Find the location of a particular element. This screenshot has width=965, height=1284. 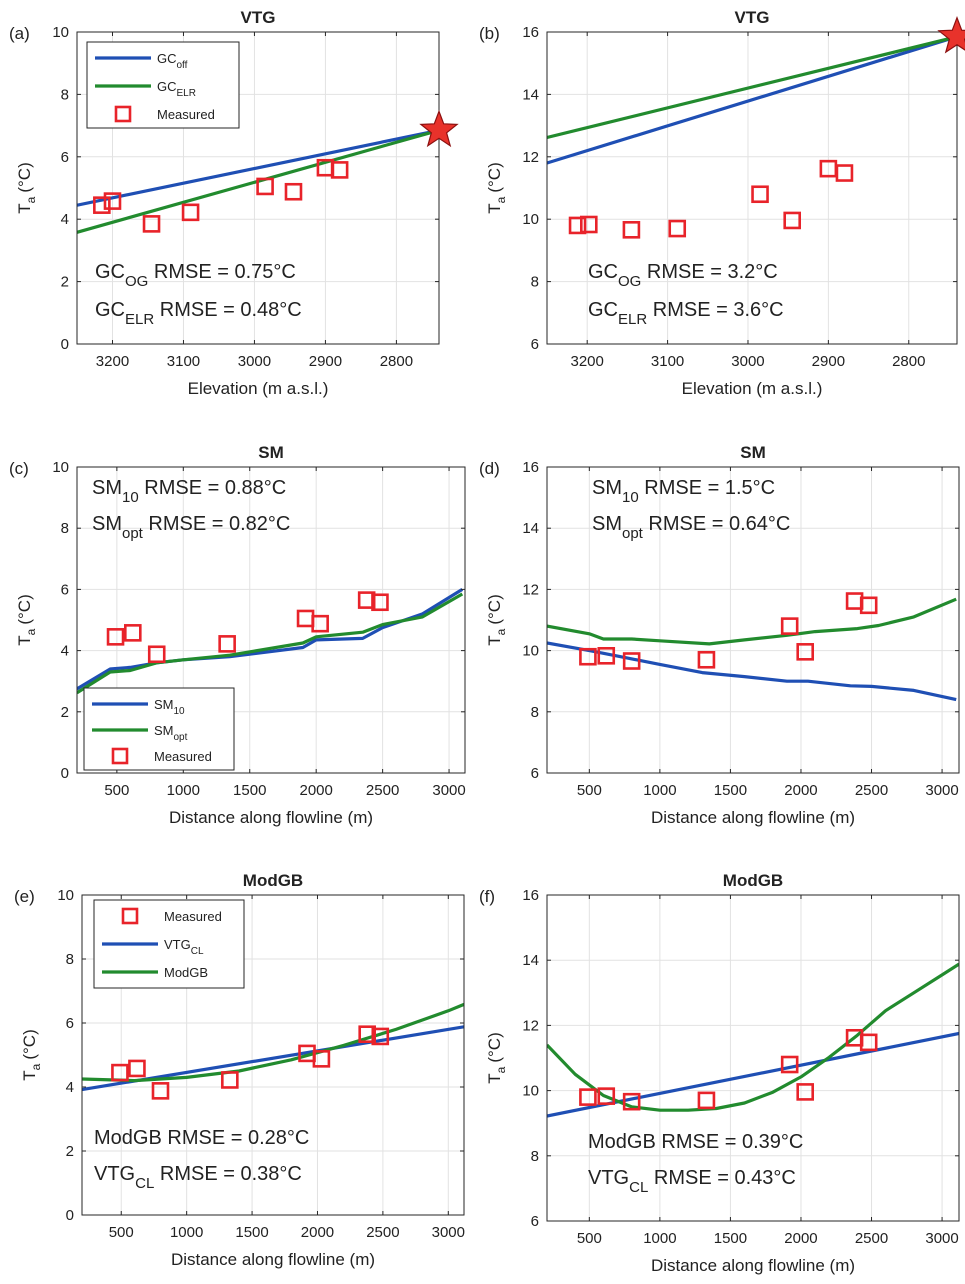

rmse-model-name: VTG is located at coordinates (608, 1178).